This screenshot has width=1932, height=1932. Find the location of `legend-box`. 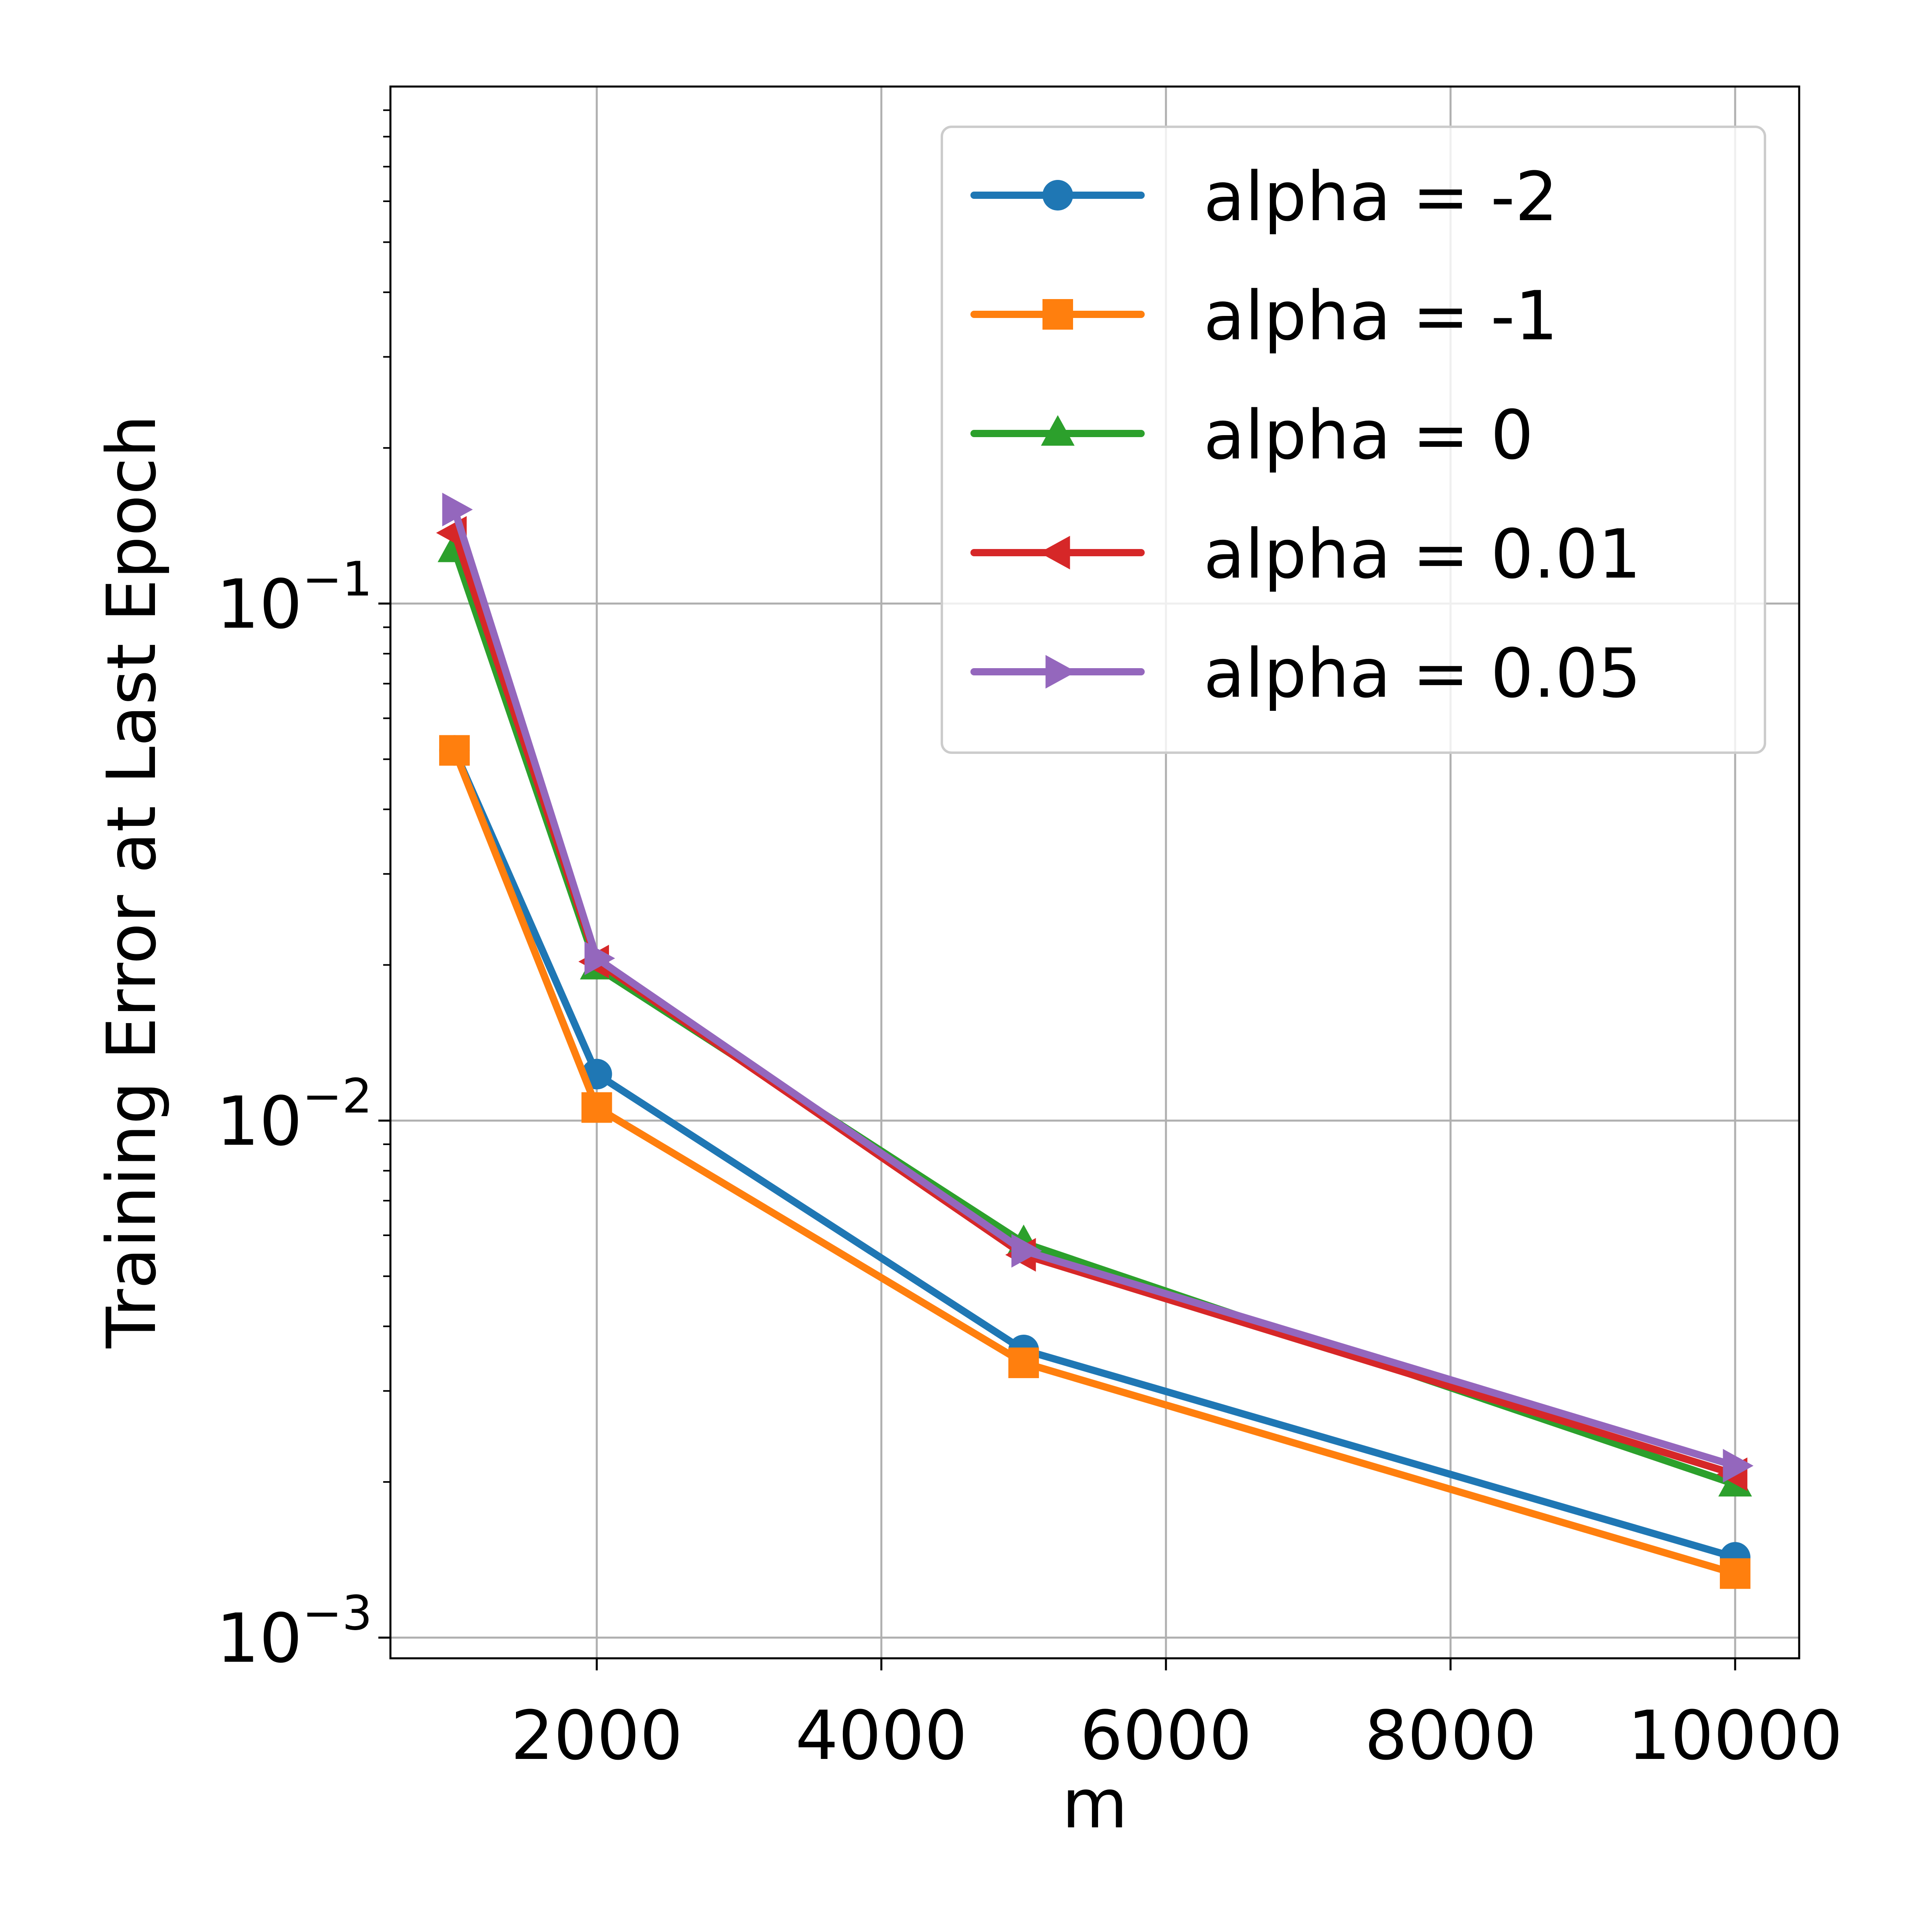

legend-box is located at coordinates (1353, 440).